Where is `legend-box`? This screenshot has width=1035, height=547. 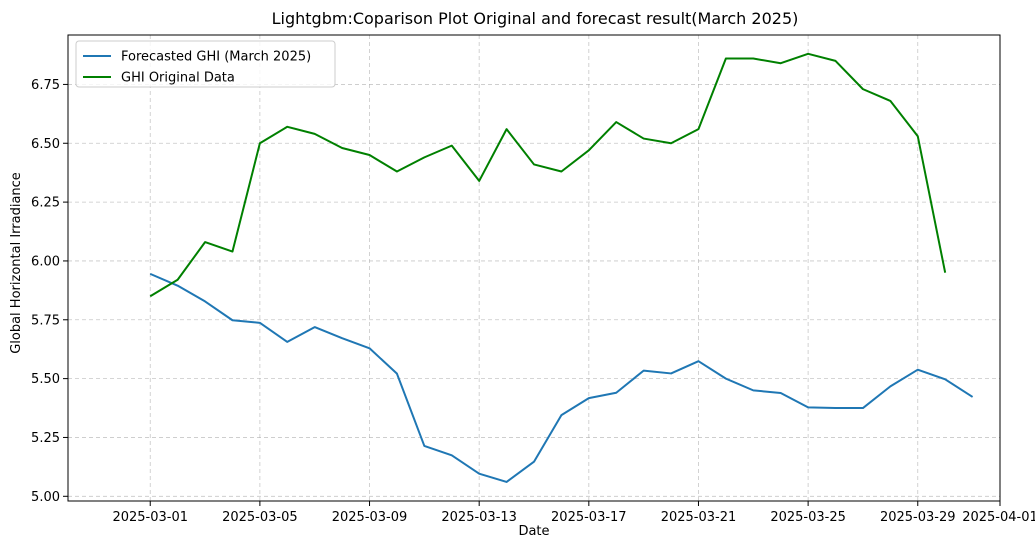 legend-box is located at coordinates (205, 64).